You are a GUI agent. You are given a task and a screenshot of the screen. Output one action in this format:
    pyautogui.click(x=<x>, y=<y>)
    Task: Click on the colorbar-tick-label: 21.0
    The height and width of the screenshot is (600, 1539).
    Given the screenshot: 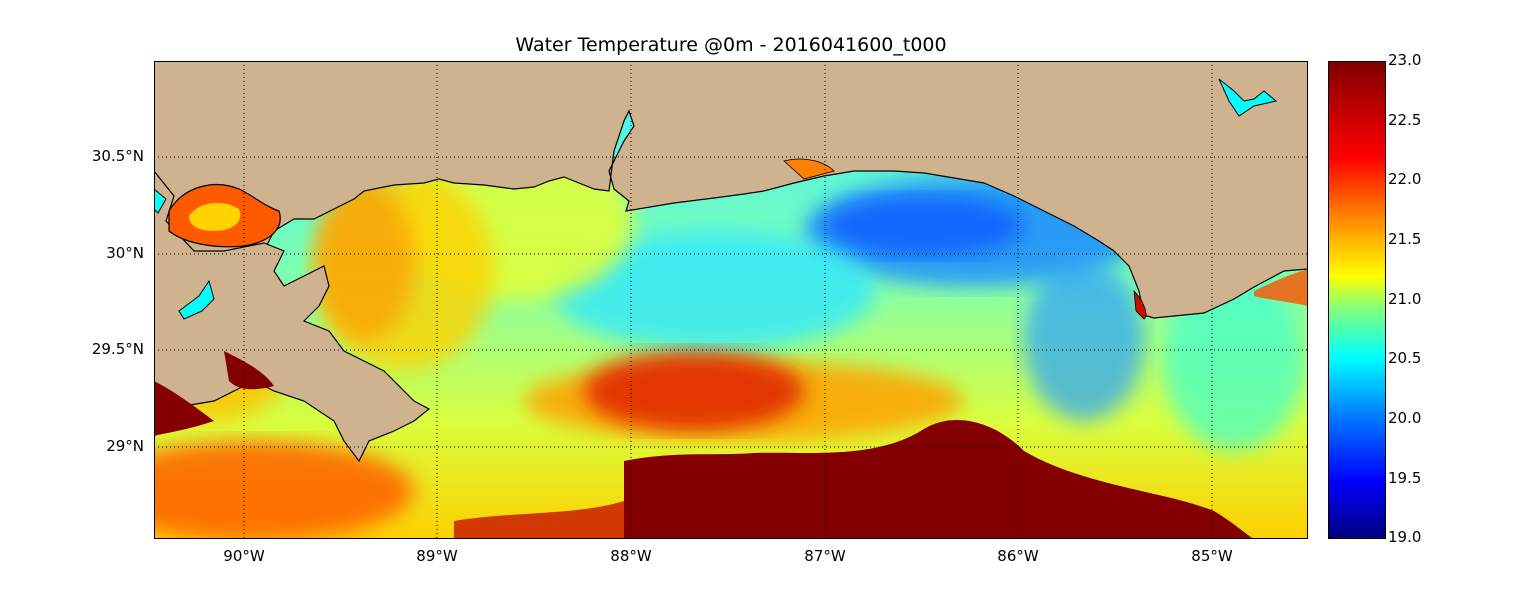 What is the action you would take?
    pyautogui.click(x=1405, y=299)
    